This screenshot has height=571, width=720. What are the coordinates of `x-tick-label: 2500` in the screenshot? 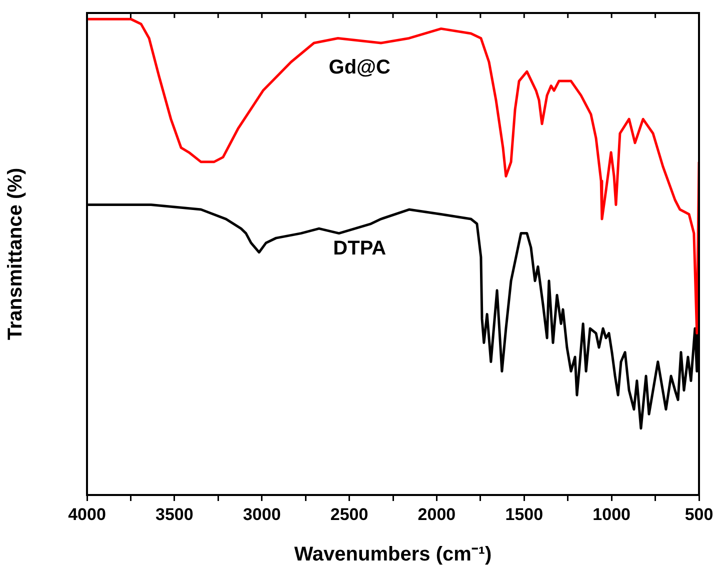 It's located at (349, 514).